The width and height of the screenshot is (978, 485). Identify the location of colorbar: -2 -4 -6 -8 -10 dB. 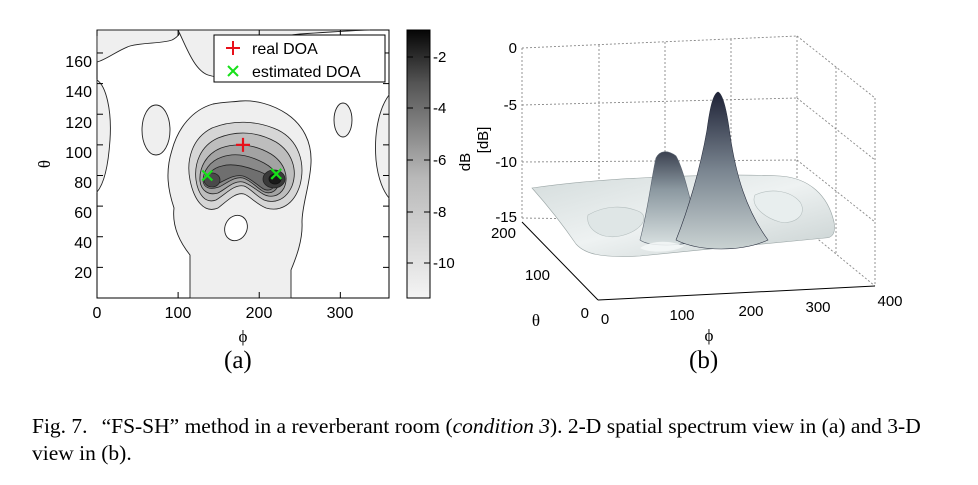
(440, 164).